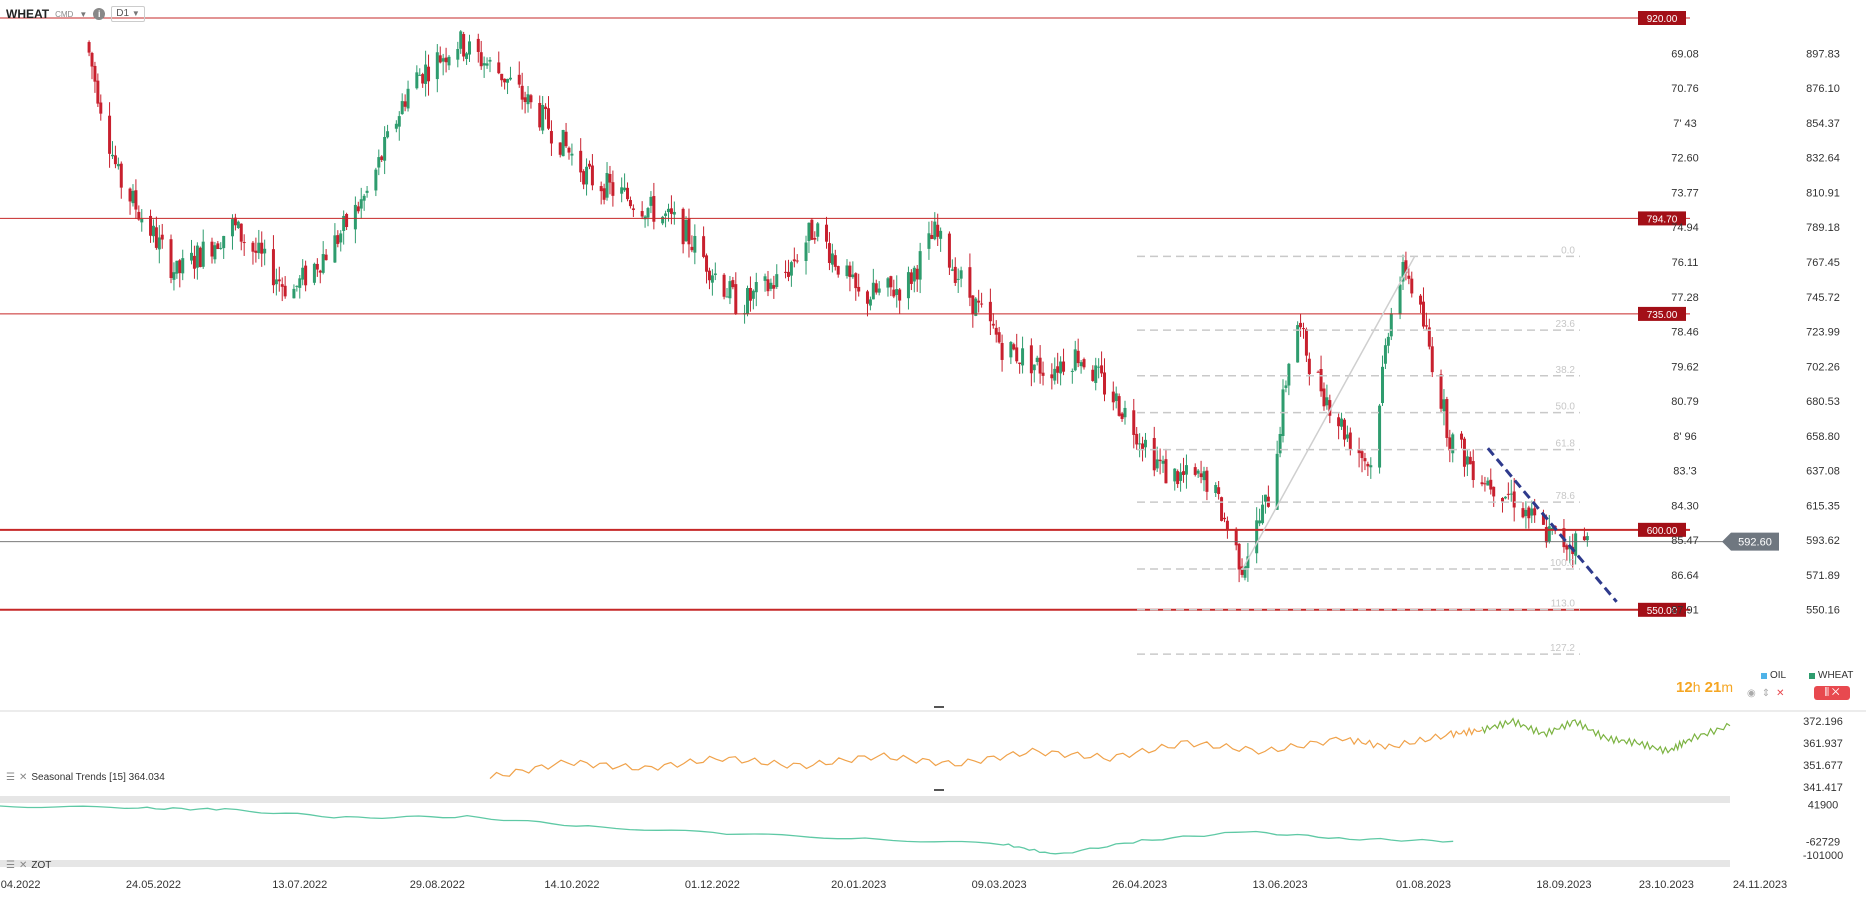  I want to click on fib-level-label: 127.2, so click(1562, 648).